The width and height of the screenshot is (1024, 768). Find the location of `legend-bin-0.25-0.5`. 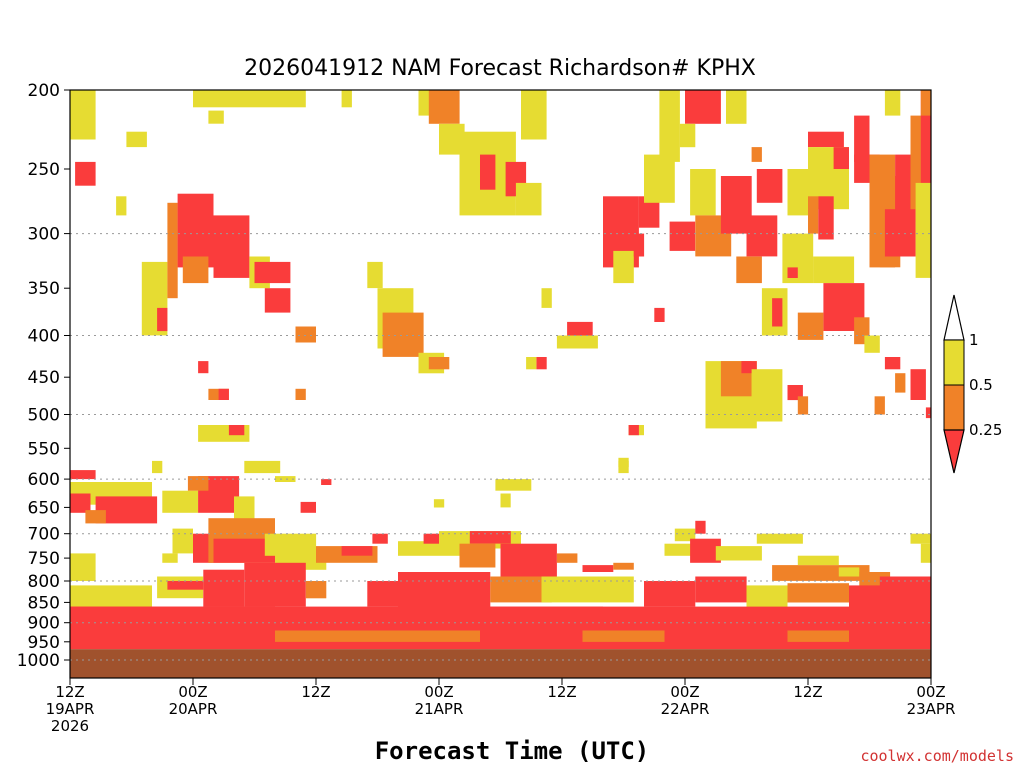

legend-bin-0.25-0.5 is located at coordinates (954, 407).